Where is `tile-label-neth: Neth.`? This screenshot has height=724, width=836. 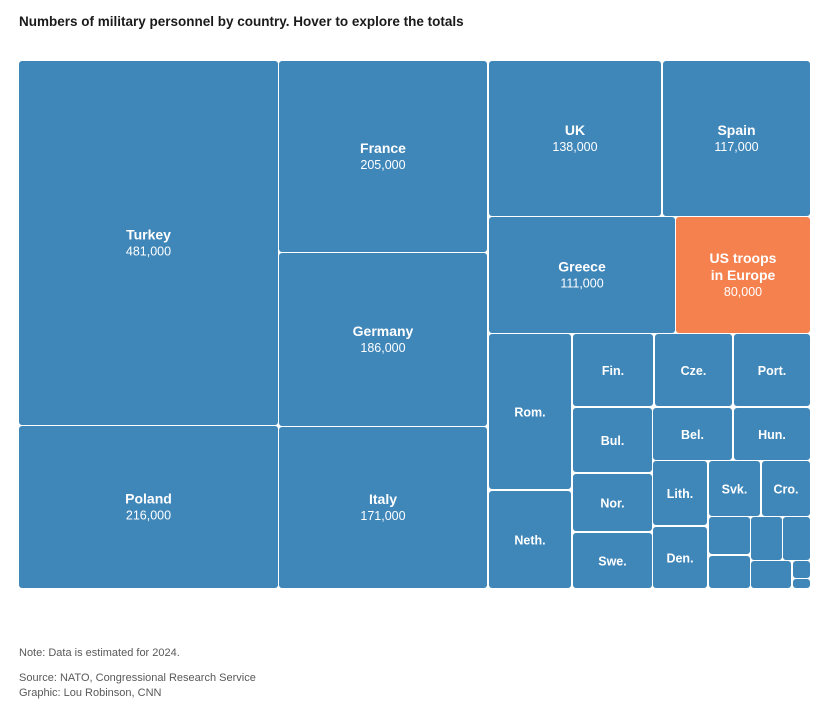
tile-label-neth: Neth. is located at coordinates (529, 541).